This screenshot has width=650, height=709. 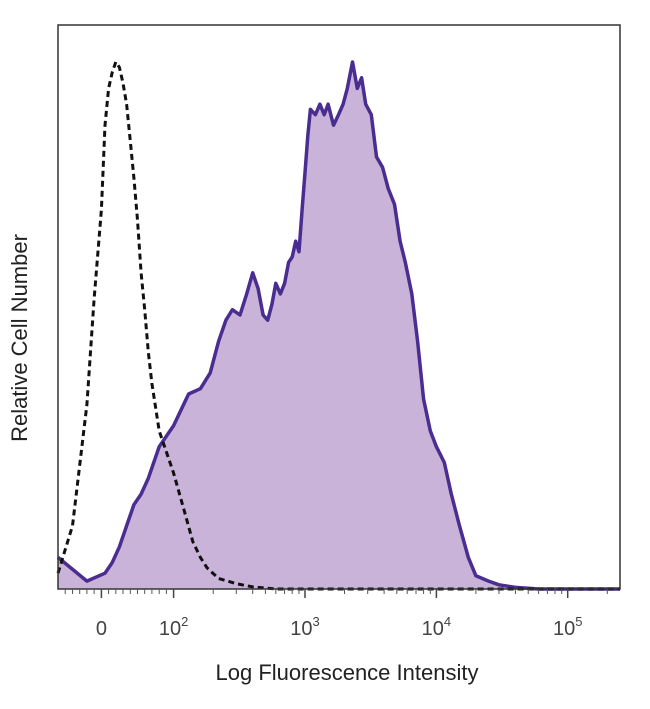 What do you see at coordinates (184, 621) in the screenshot?
I see `x-tick-label-exponent: 2` at bounding box center [184, 621].